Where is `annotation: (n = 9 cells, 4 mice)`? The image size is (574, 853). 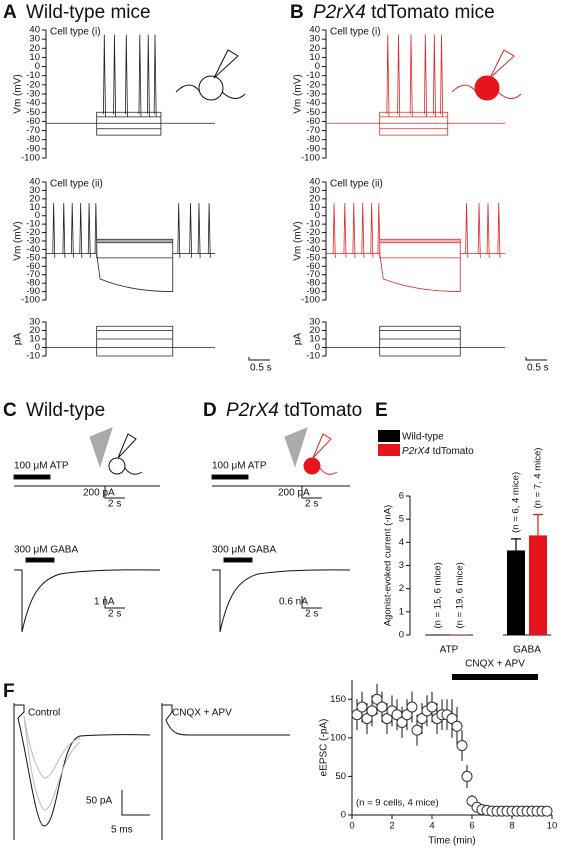
annotation: (n = 9 cells, 4 mice) is located at coordinates (397, 803).